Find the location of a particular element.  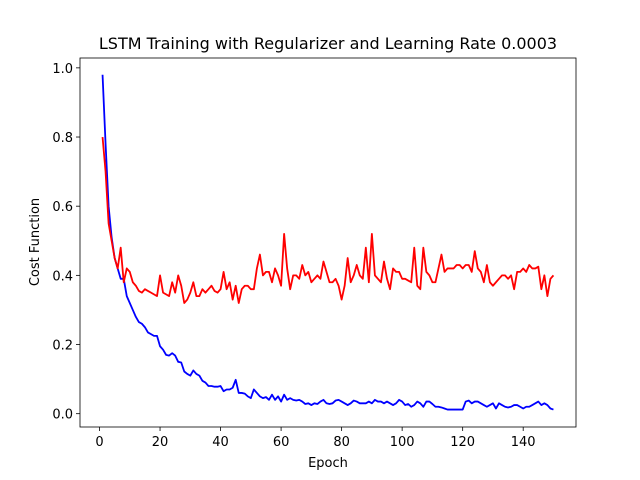

y-tick-label: 0.8 is located at coordinates (62, 138).